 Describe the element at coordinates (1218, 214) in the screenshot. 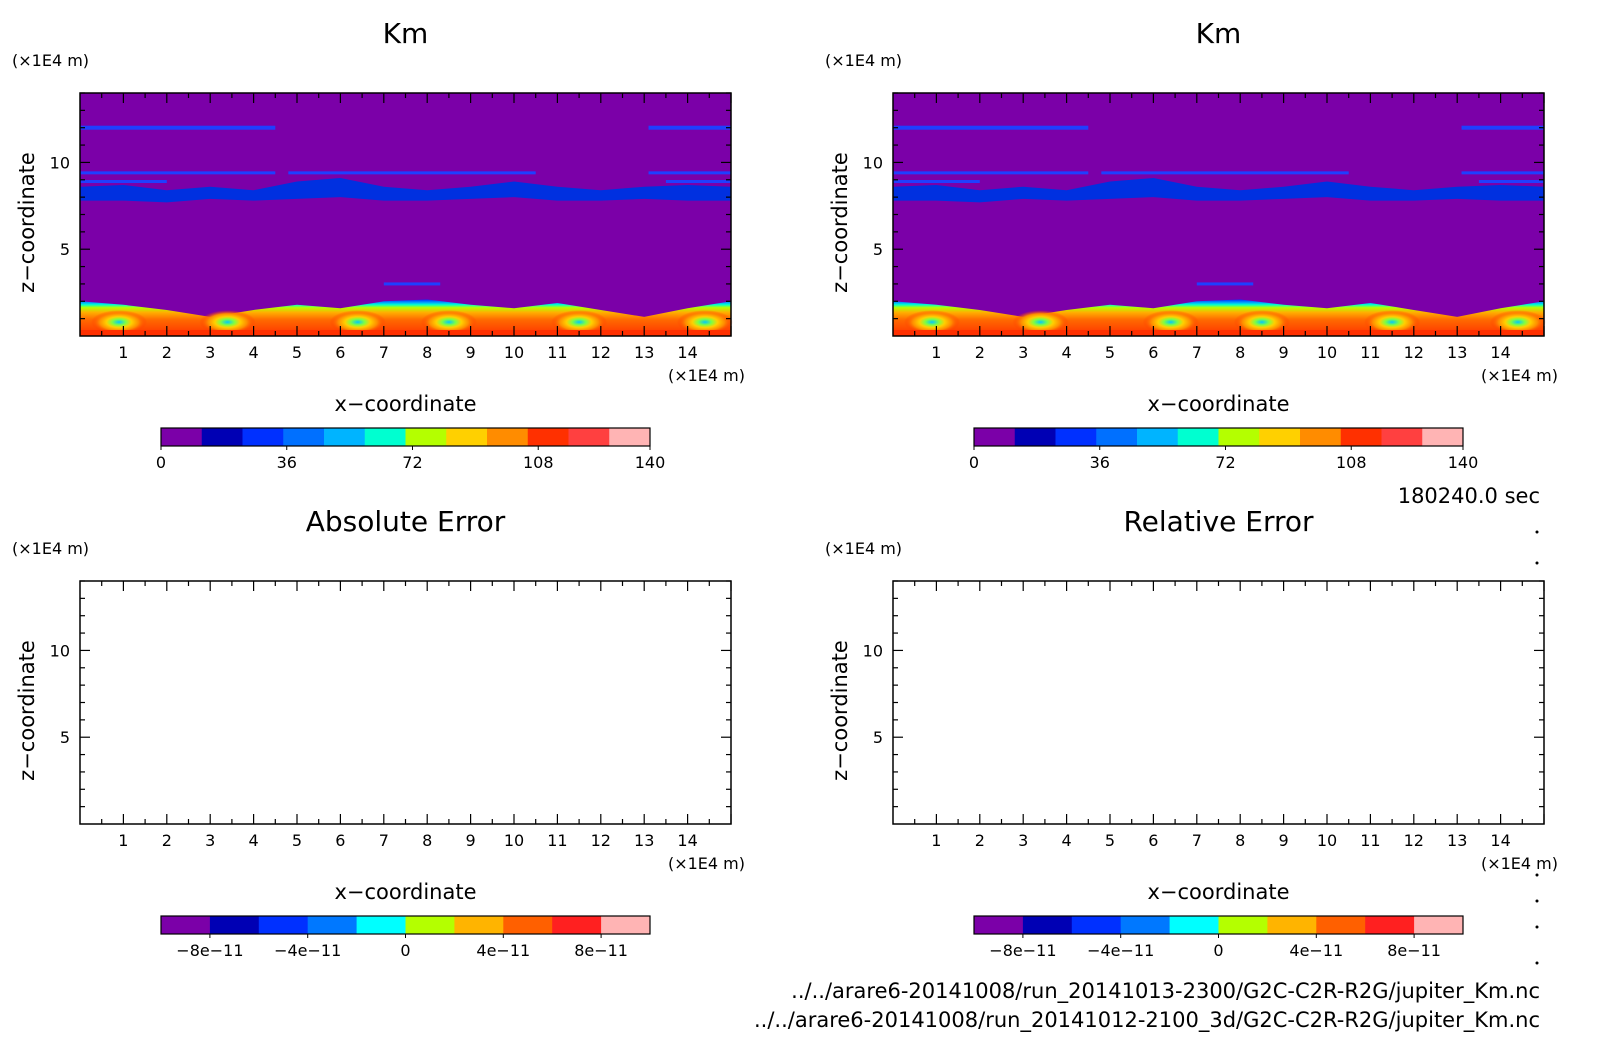

I see `field-background` at that location.